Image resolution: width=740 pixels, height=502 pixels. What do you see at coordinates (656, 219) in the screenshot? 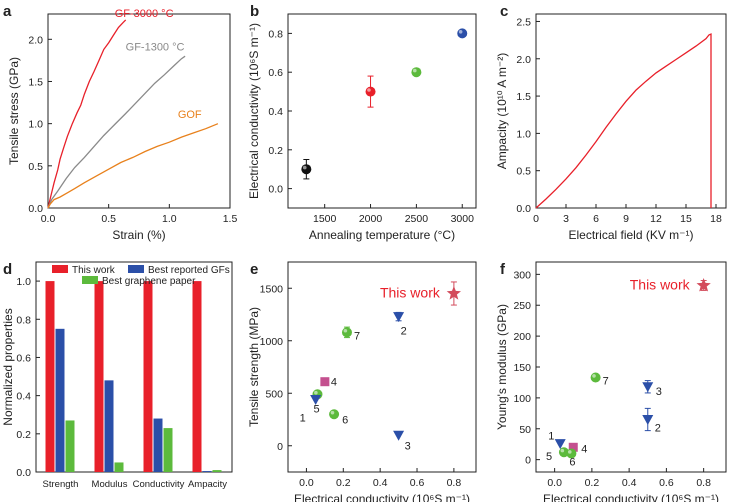
I see `x-tick-label: 12` at bounding box center [656, 219].